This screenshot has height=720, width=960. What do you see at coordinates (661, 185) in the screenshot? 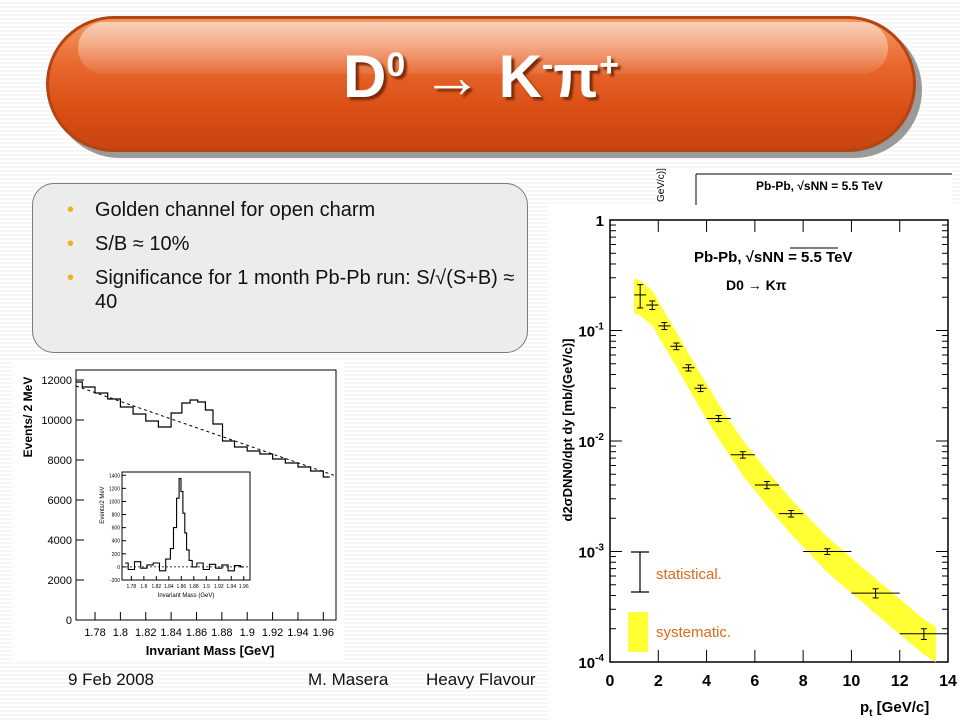
I see `peek-ylabel: GeV/c)]` at bounding box center [661, 185].